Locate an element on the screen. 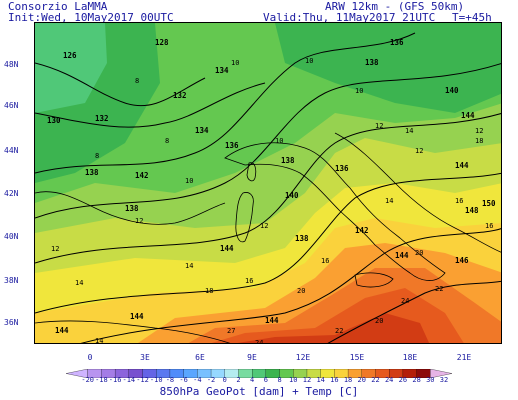 The height and width of the screenshot is (400, 518). colorbar-tick-label: 16 is located at coordinates (334, 380).